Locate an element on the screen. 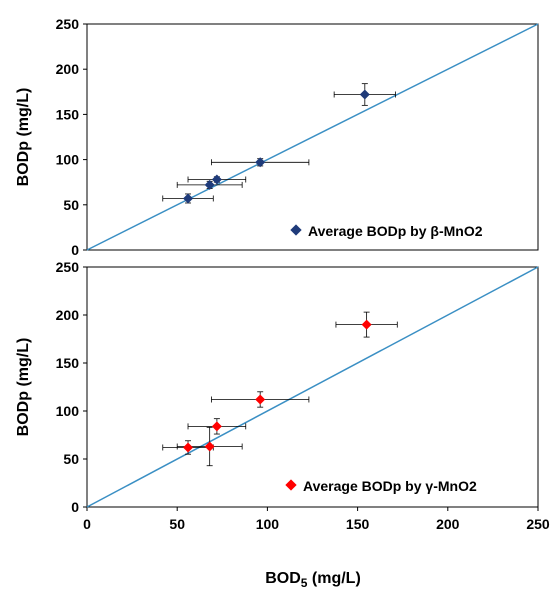 This screenshot has width=555, height=590. x-tick-label: 250 is located at coordinates (538, 524).